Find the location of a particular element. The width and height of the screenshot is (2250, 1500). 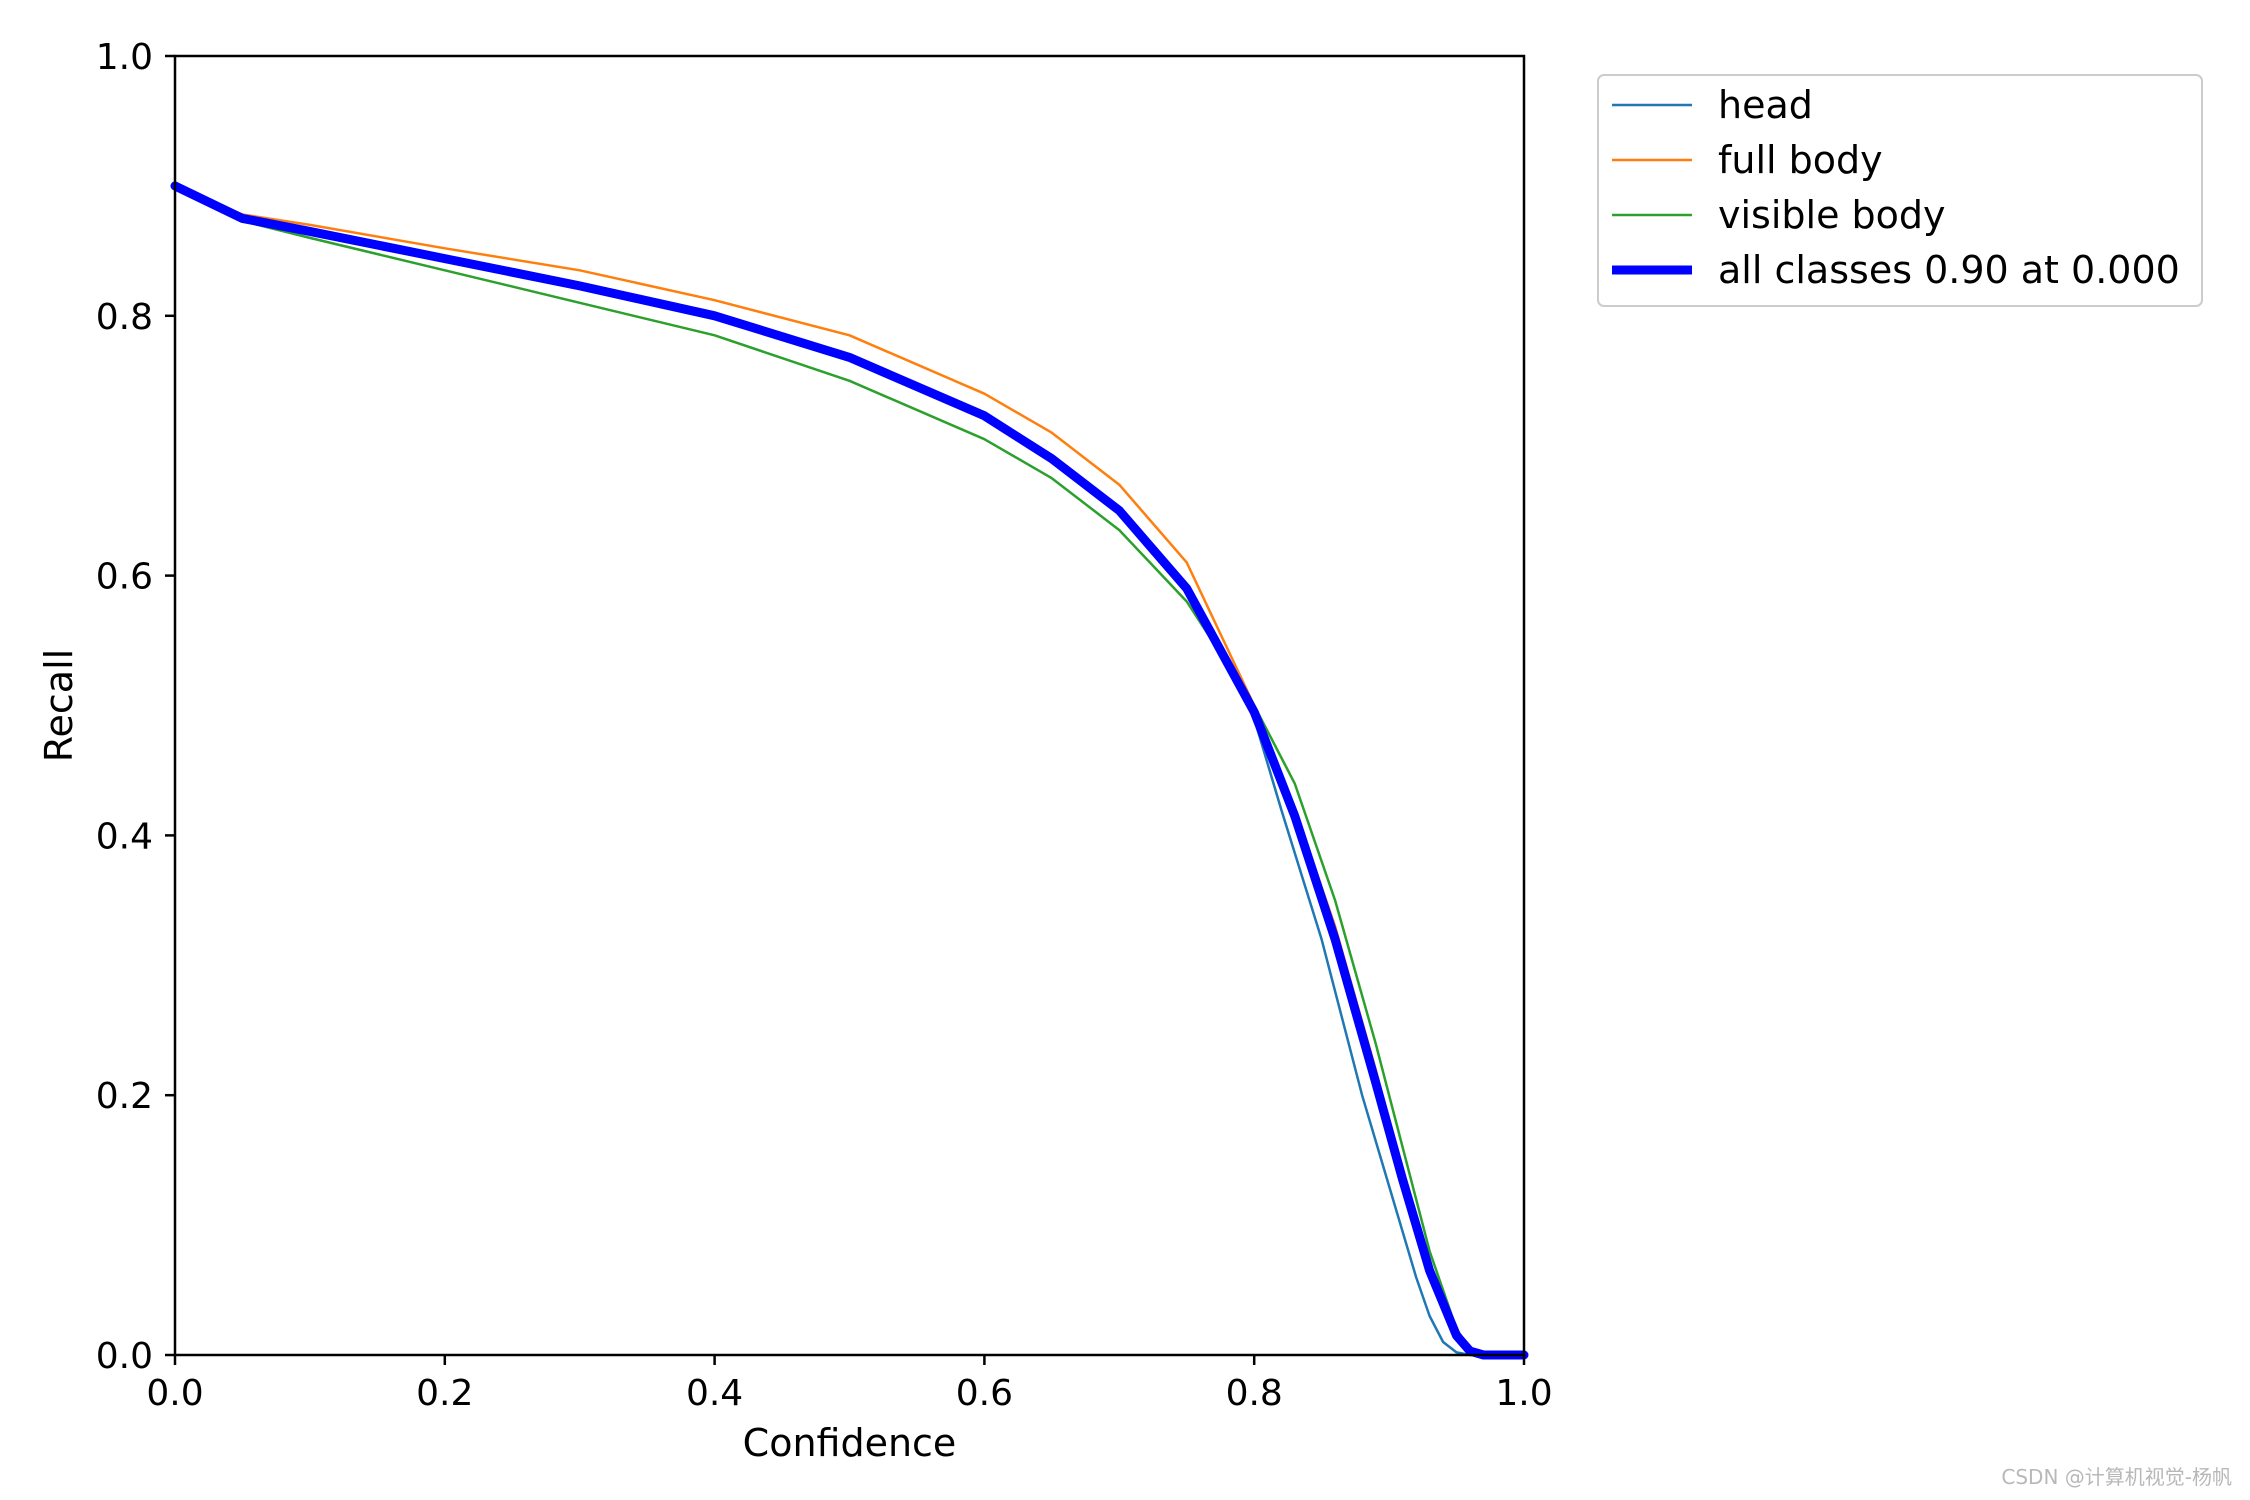

legend-label: all classes 0.90 at 0.000 is located at coordinates (1949, 270).